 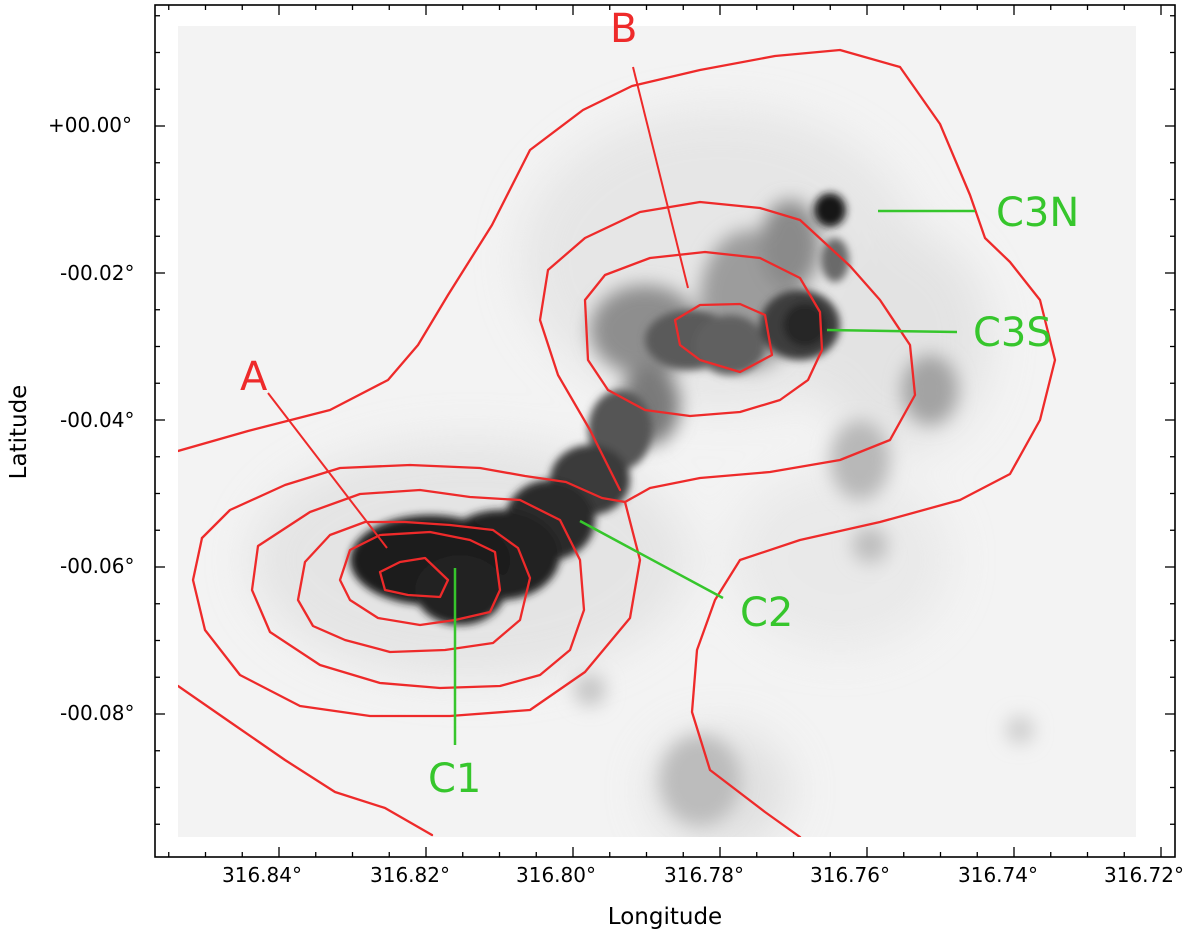 What do you see at coordinates (623, 29) in the screenshot?
I see `label-B: B` at bounding box center [623, 29].